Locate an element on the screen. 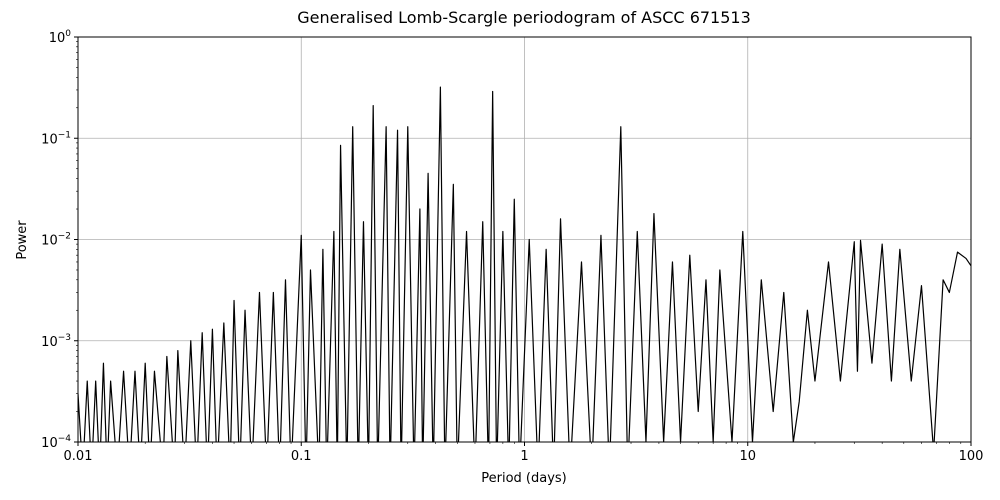 Image resolution: width=1000 pixels, height=500 pixels. tick-exponent: −3 is located at coordinates (64, 338).